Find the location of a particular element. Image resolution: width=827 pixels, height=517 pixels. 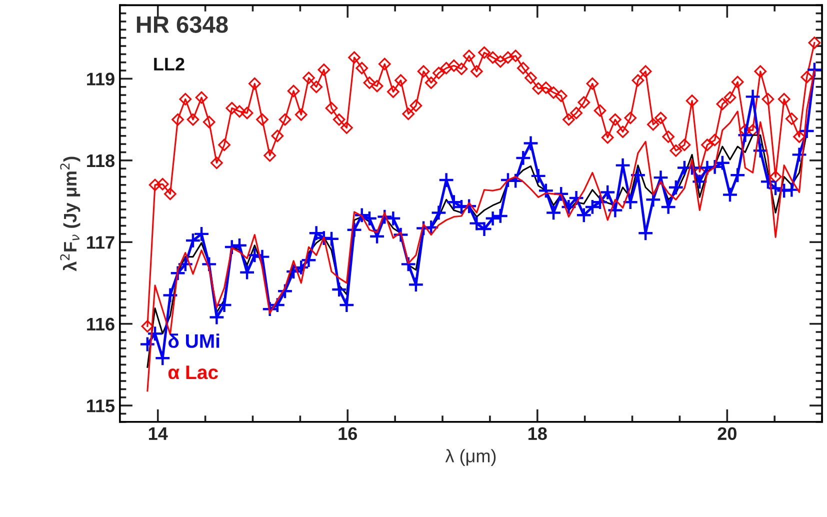

y-tick-label: 116 is located at coordinates (100, 324).